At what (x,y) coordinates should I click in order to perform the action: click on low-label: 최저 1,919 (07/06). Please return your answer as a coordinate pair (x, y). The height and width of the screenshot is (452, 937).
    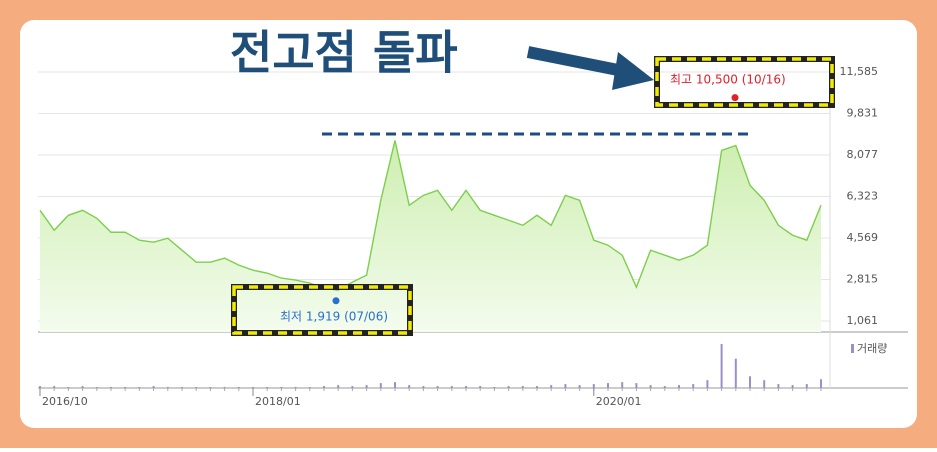
    Looking at the image, I should click on (334, 317).